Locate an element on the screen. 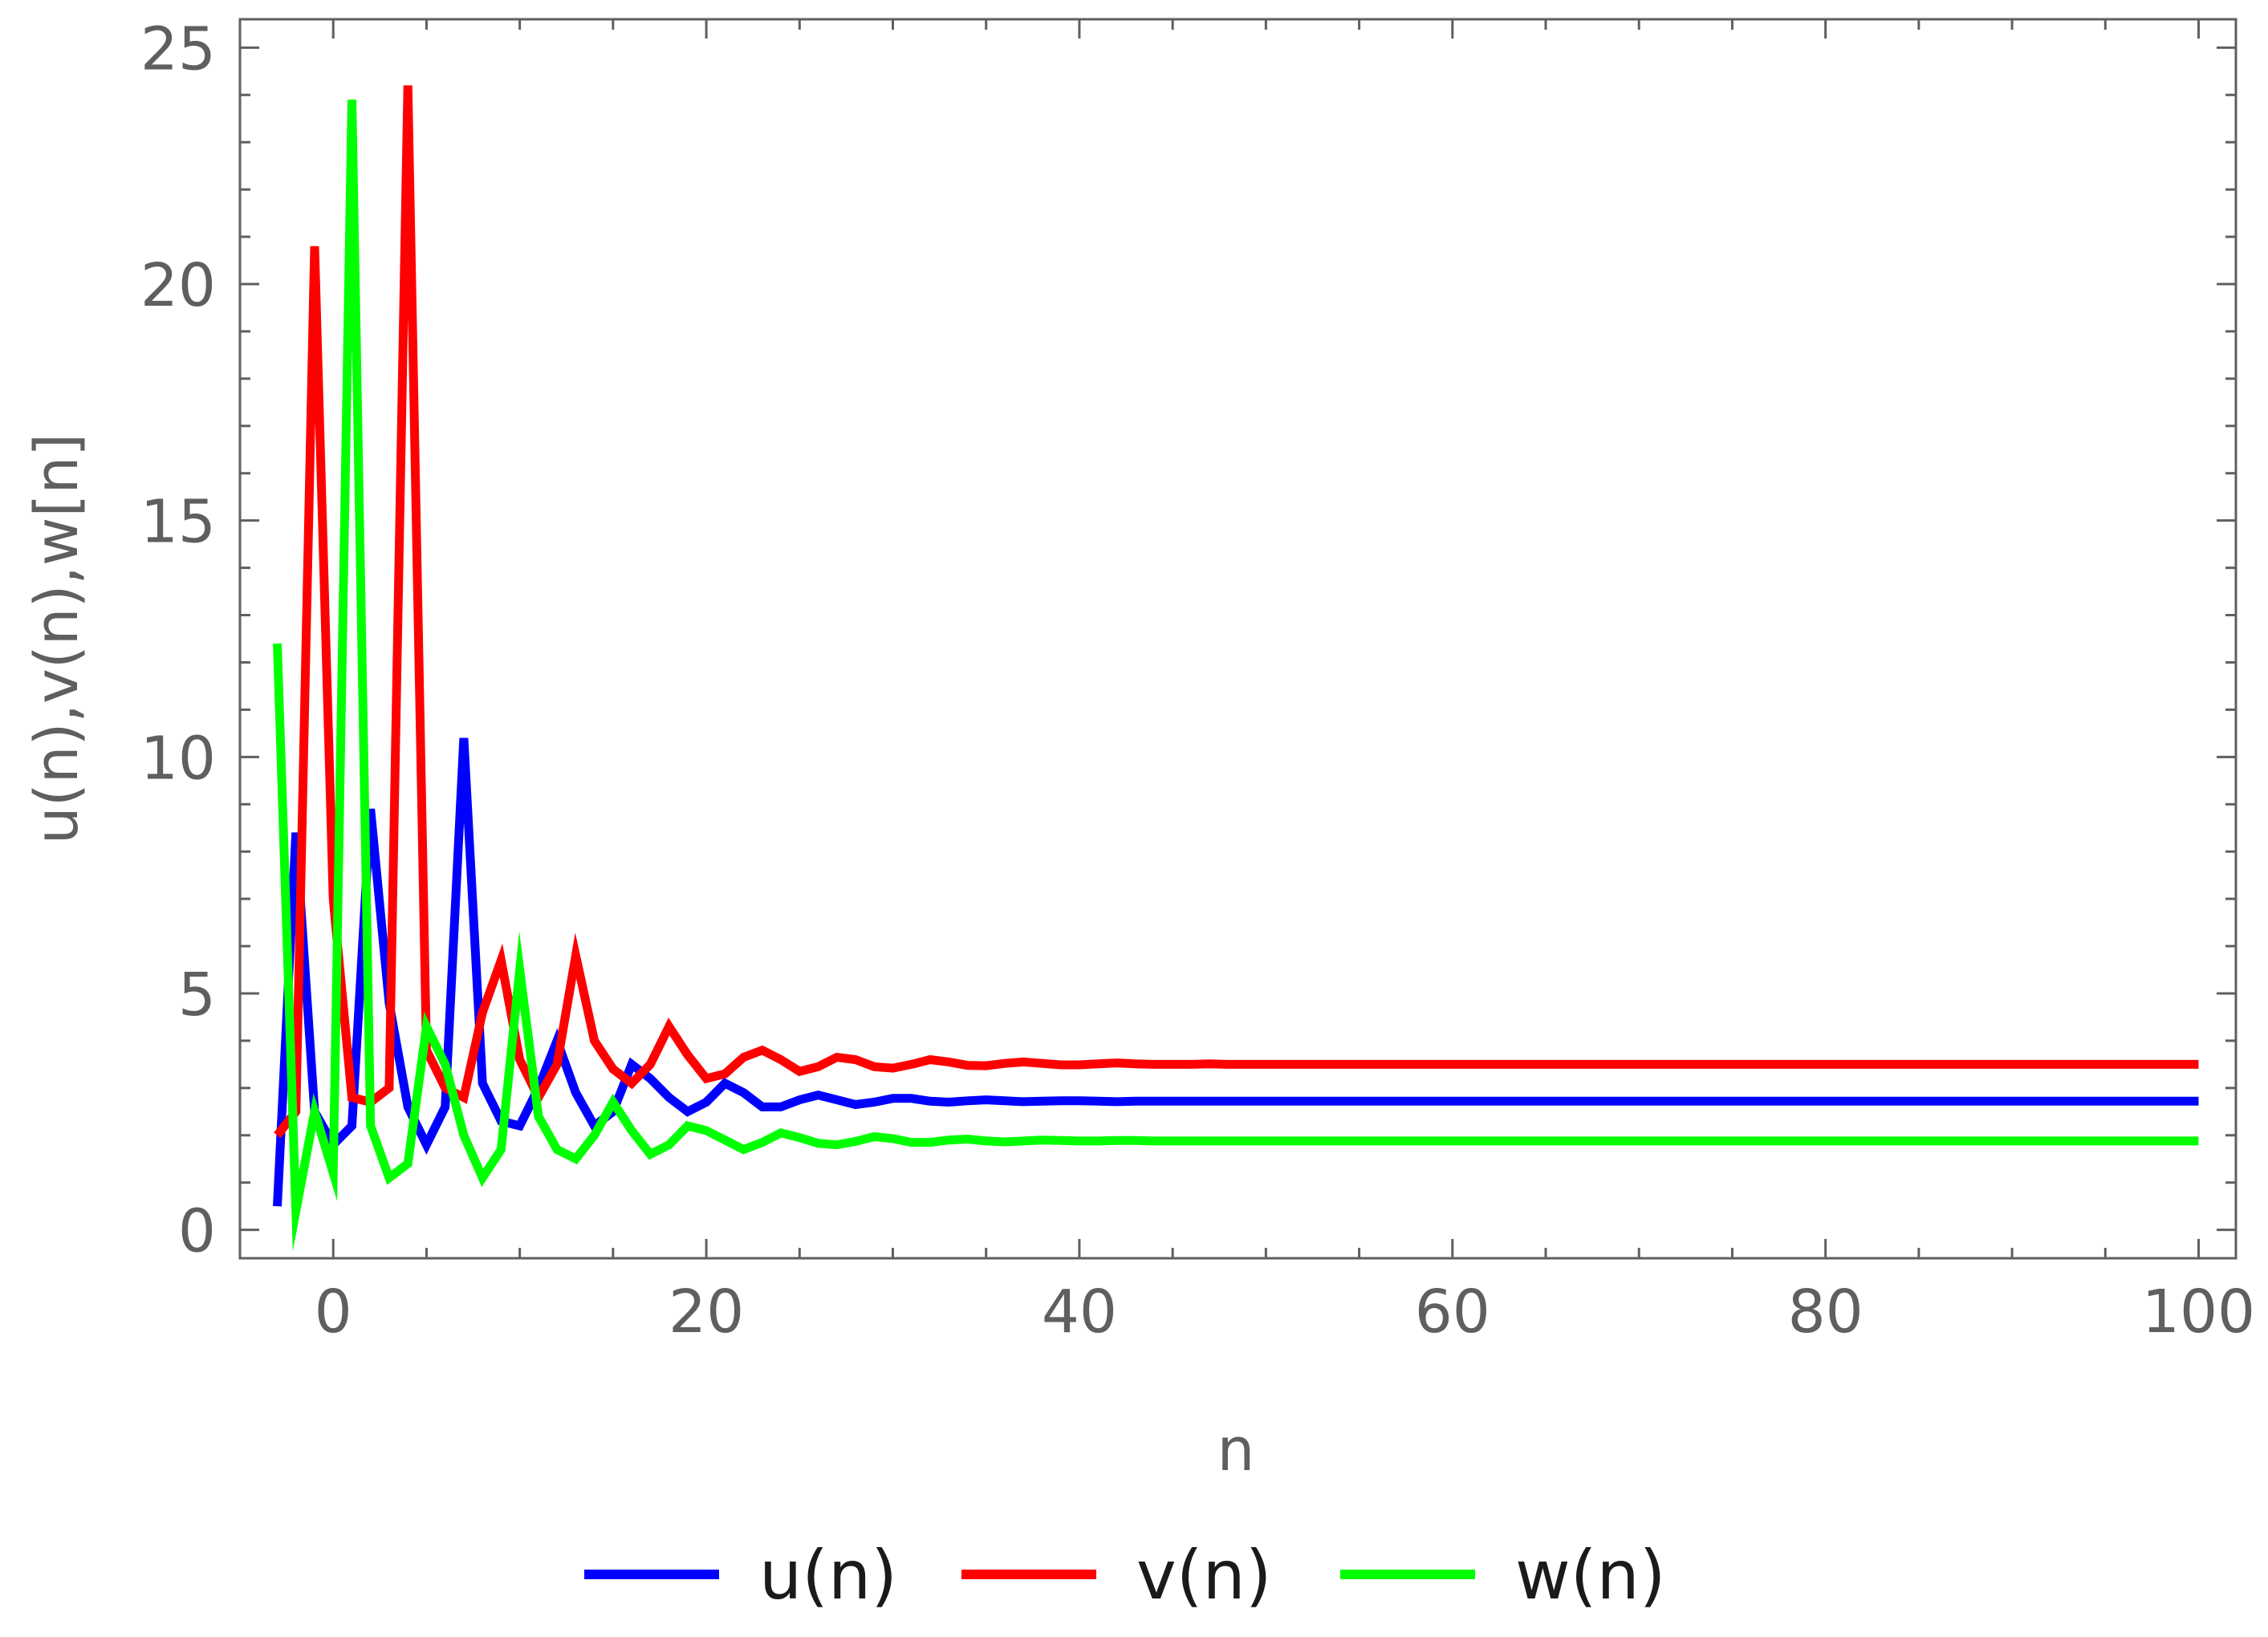  x-tick-label: 20 is located at coordinates (706, 1313).